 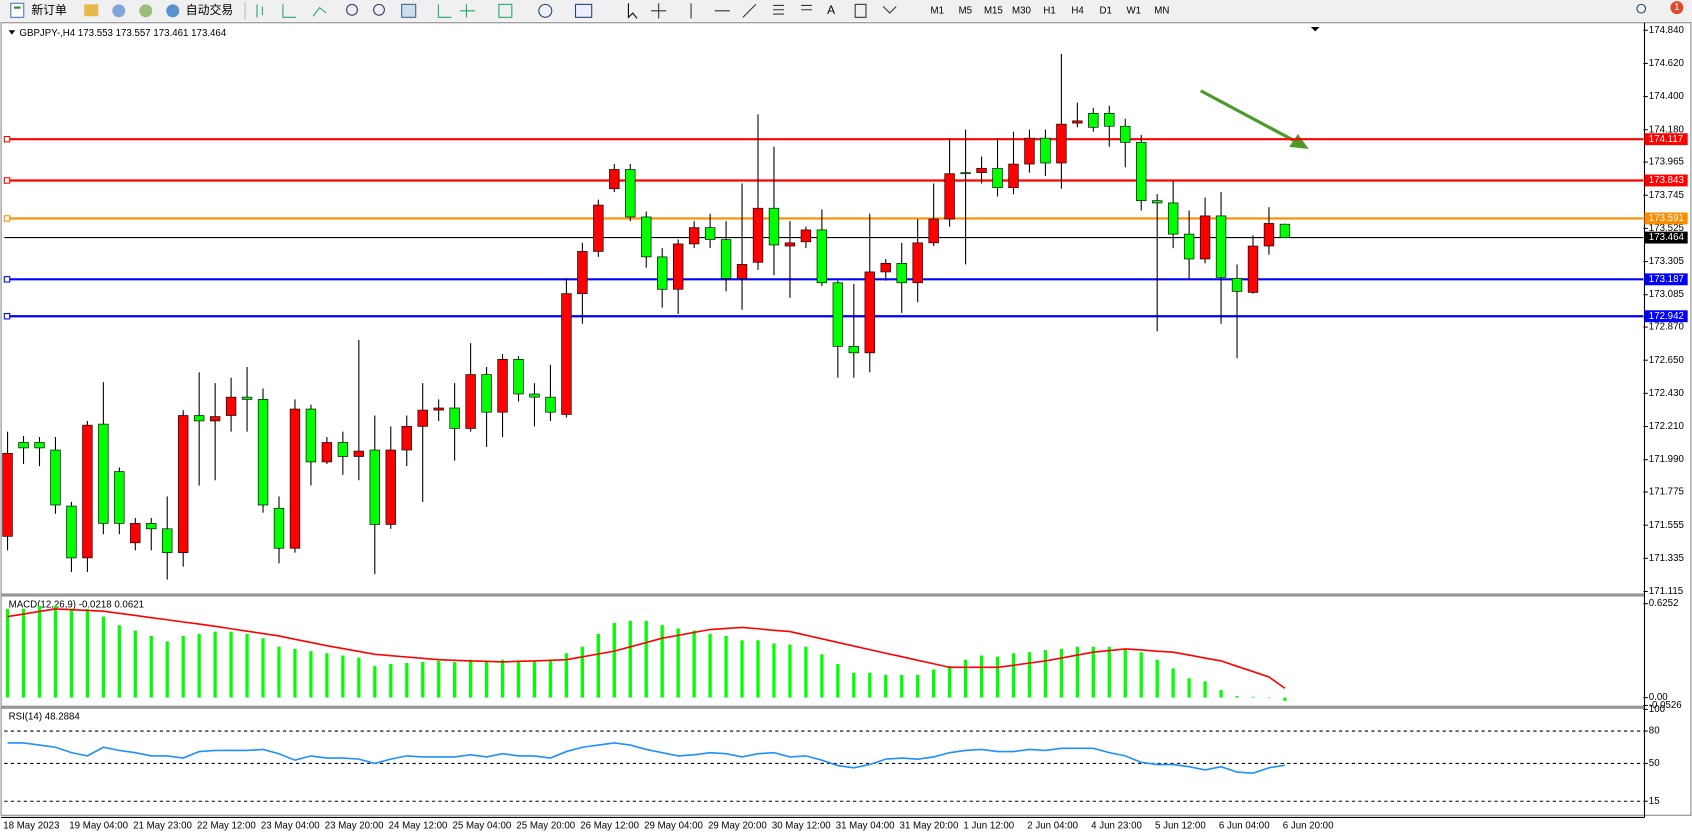 What do you see at coordinates (889, 10) in the screenshot?
I see `arrows-tool` at bounding box center [889, 10].